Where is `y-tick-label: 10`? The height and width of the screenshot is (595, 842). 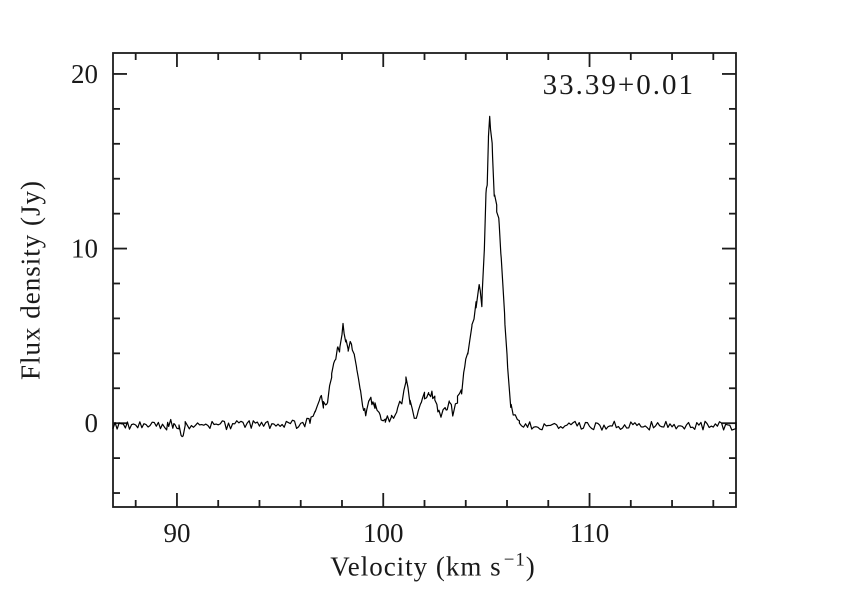 y-tick-label: 10 is located at coordinates (84, 249).